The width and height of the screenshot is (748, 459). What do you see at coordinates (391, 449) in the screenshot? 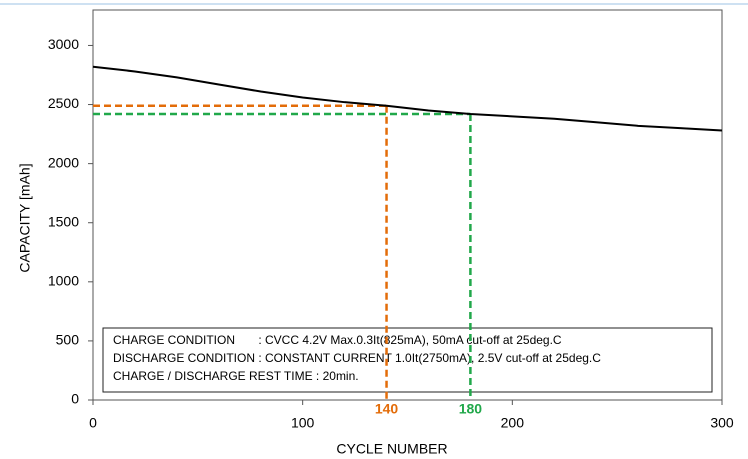
I see `x-axis-title: CYCLE NUMBER` at bounding box center [391, 449].